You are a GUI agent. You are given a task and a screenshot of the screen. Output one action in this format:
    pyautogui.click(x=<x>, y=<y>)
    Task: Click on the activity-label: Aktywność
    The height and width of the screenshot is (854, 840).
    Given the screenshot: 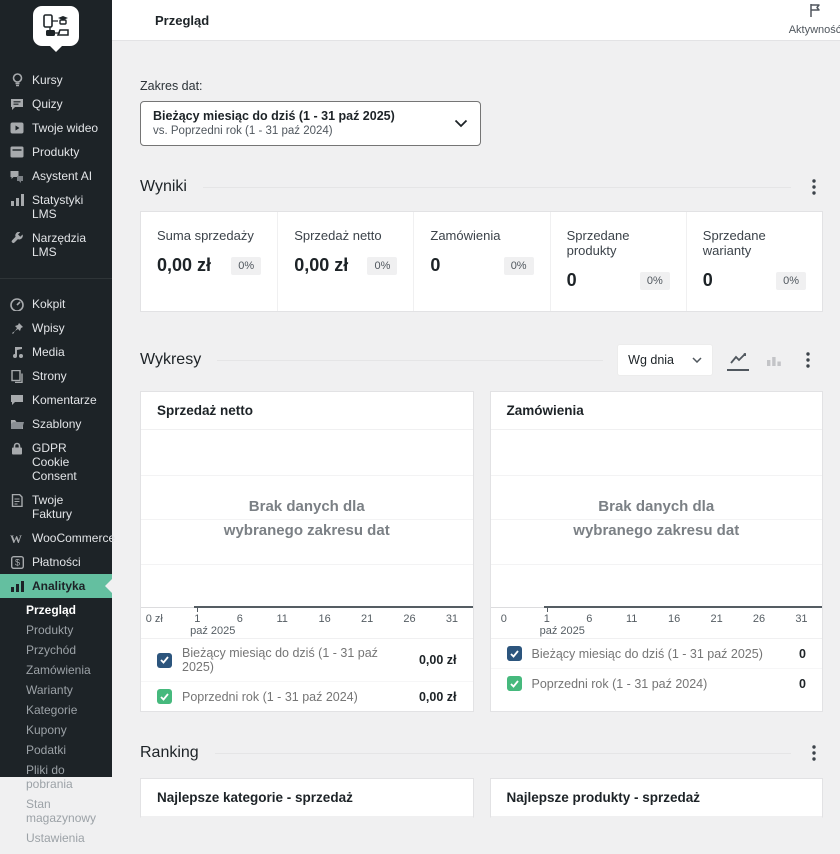 What is the action you would take?
    pyautogui.click(x=814, y=30)
    